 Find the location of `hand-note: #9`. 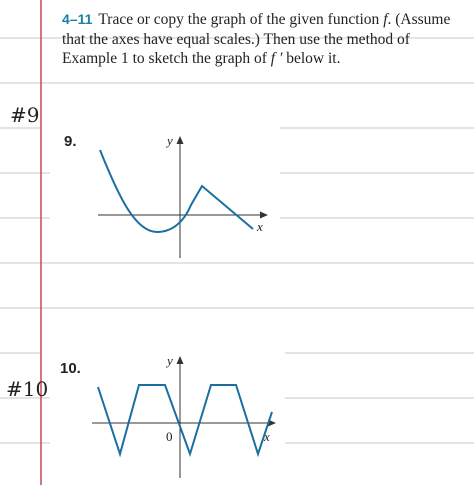

hand-note: #9 is located at coordinates (24, 115).